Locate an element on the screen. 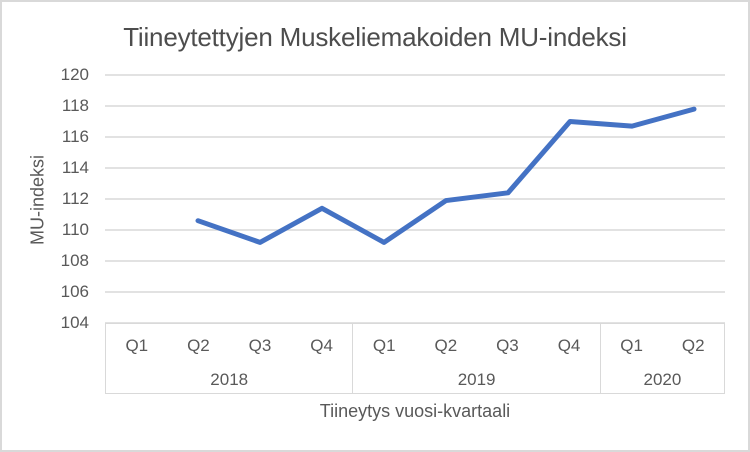 The width and height of the screenshot is (750, 452). year-group: Q1 Q2 Q3 Q4 2018 is located at coordinates (228, 358).